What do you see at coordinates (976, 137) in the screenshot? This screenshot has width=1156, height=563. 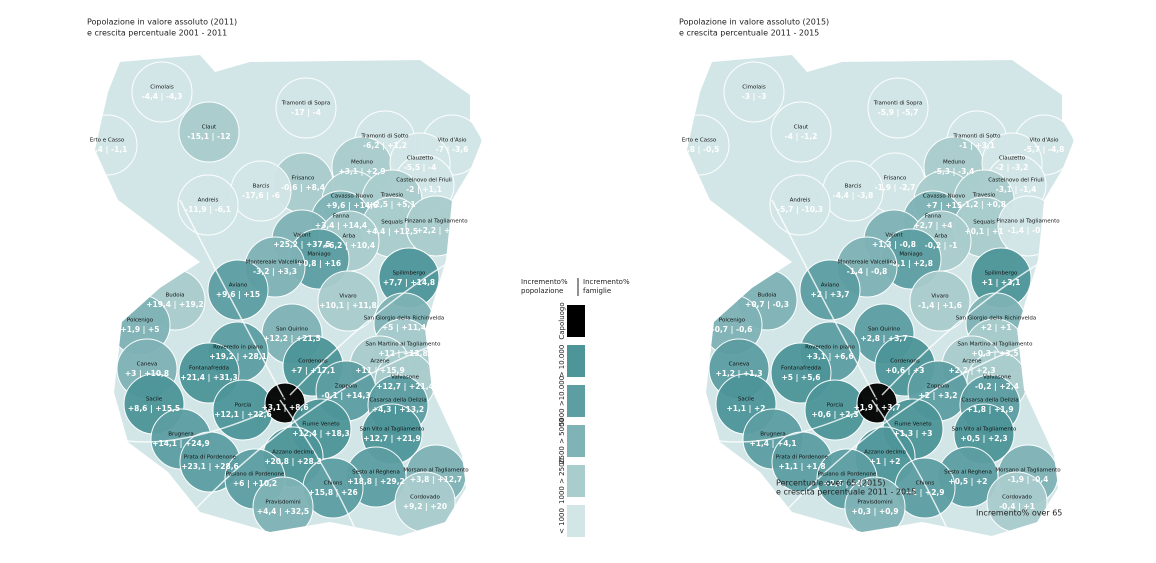 I see `municipality-name: Tramonti di Sotto` at bounding box center [976, 137].